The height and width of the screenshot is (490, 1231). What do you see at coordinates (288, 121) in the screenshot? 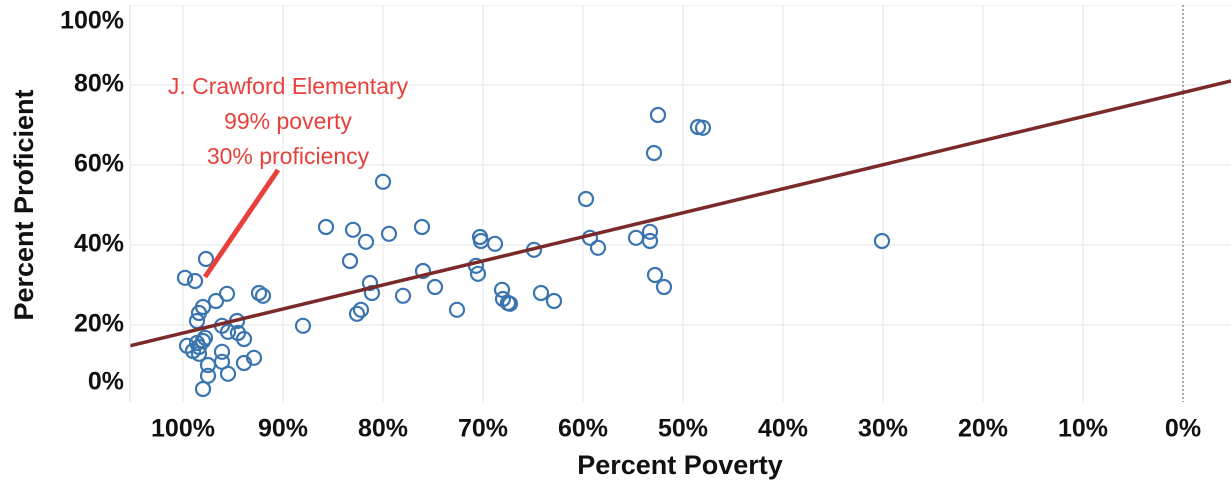
I see `annotation-text: 99% poverty` at bounding box center [288, 121].